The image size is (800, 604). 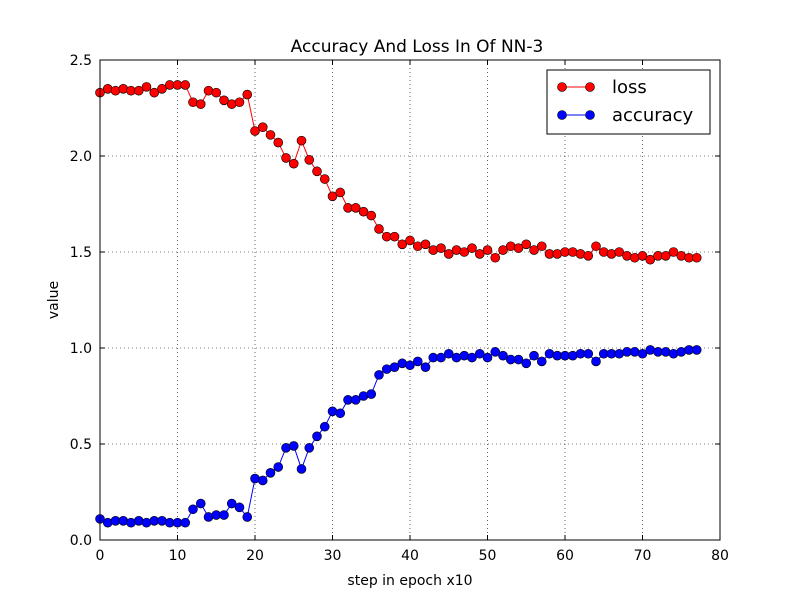 I want to click on chart-title: Accuracy And Loss In Of NN-3, so click(x=417, y=47).